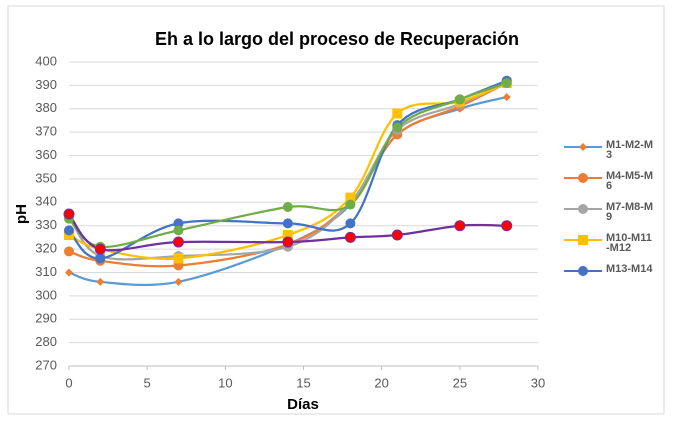 The width and height of the screenshot is (674, 422). Describe the element at coordinates (46, 294) in the screenshot. I see `y-tick-label: 300` at that location.